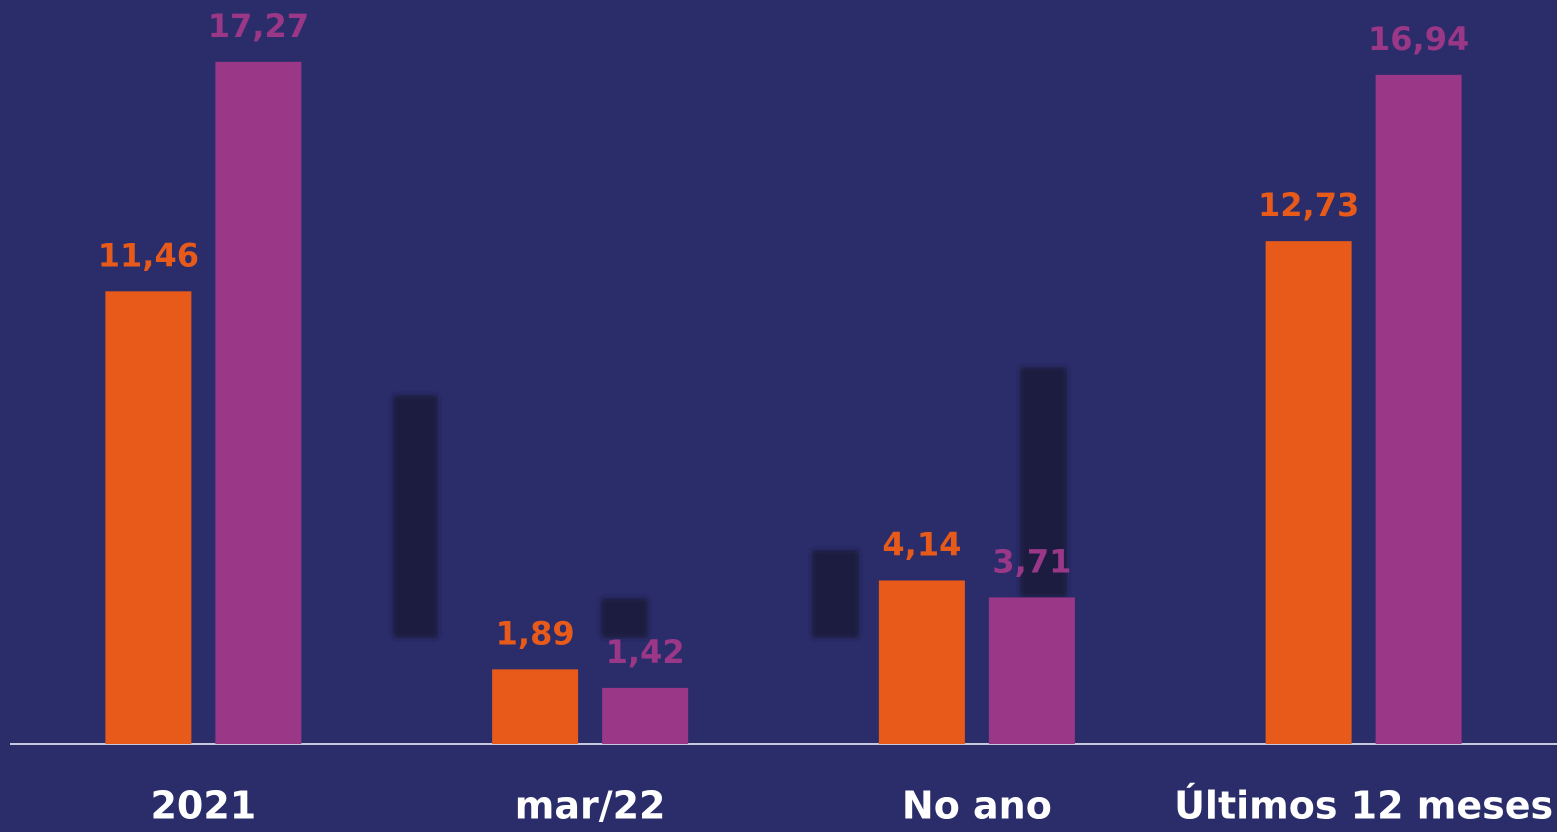 This screenshot has height=832, width=1557. I want to click on value-label: 16,94, so click(1418, 39).